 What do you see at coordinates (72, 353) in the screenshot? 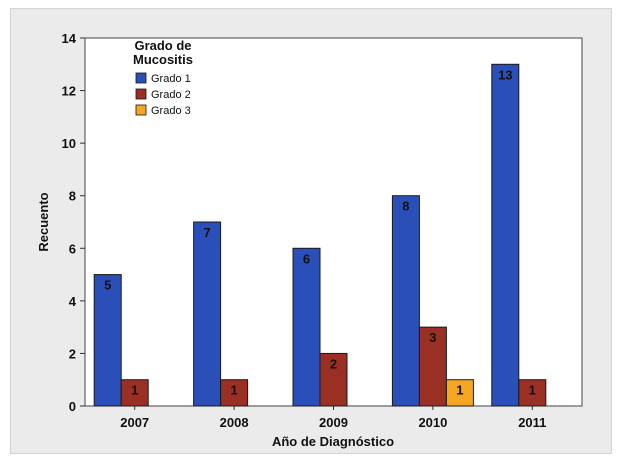
I see `y-tick-label: 2` at bounding box center [72, 353].